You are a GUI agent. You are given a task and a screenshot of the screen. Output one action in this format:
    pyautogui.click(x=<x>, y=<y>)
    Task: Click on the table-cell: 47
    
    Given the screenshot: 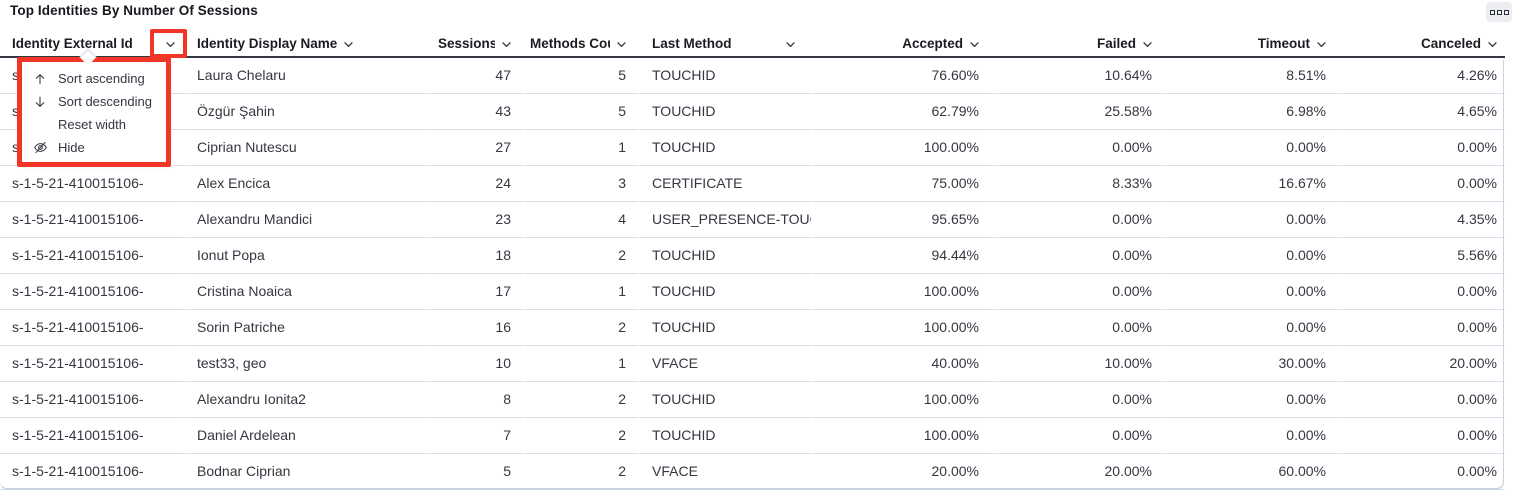 What is the action you would take?
    pyautogui.click(x=477, y=76)
    